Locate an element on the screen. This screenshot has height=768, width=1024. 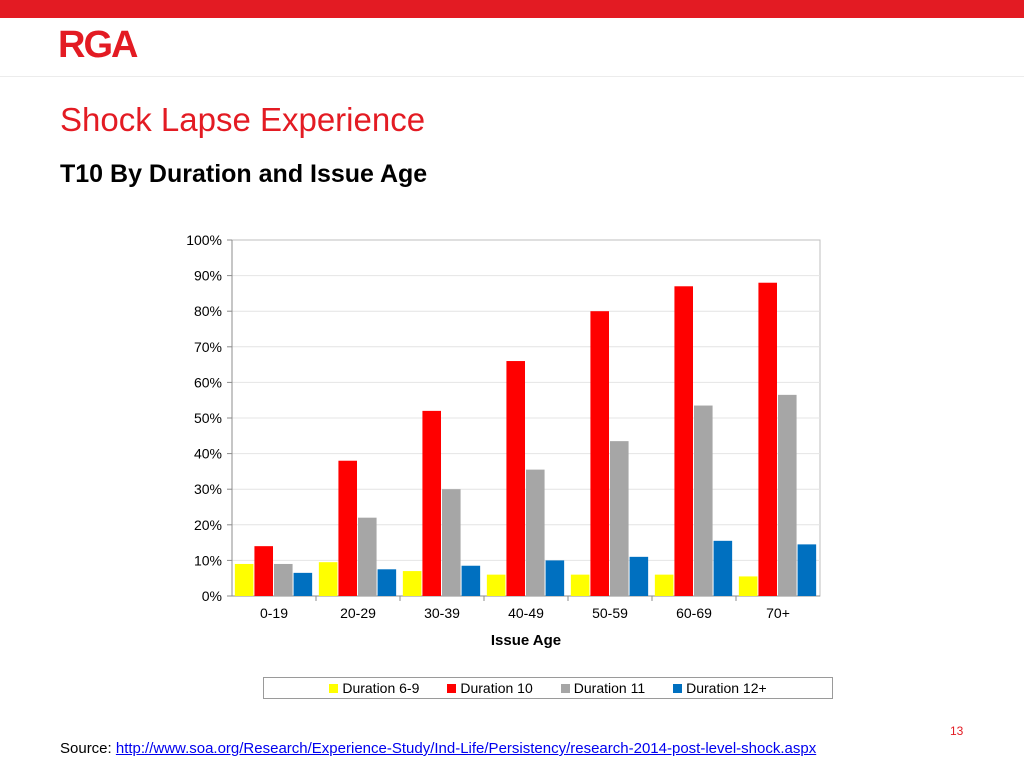
y-tick-label: 10% is located at coordinates (208, 560).